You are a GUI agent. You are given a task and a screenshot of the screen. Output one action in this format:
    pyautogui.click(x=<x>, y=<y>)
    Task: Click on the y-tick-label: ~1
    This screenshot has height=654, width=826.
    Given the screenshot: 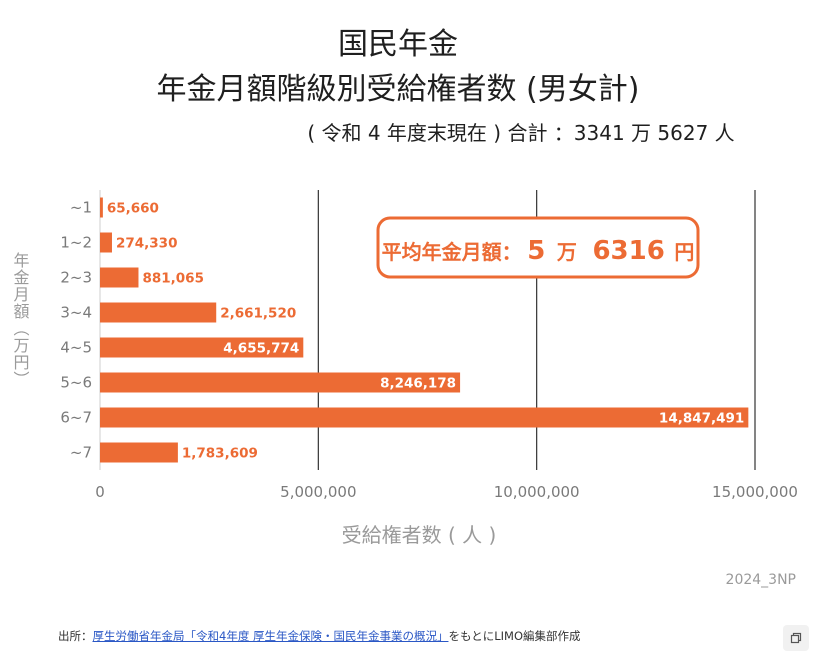 What is the action you would take?
    pyautogui.click(x=81, y=208)
    